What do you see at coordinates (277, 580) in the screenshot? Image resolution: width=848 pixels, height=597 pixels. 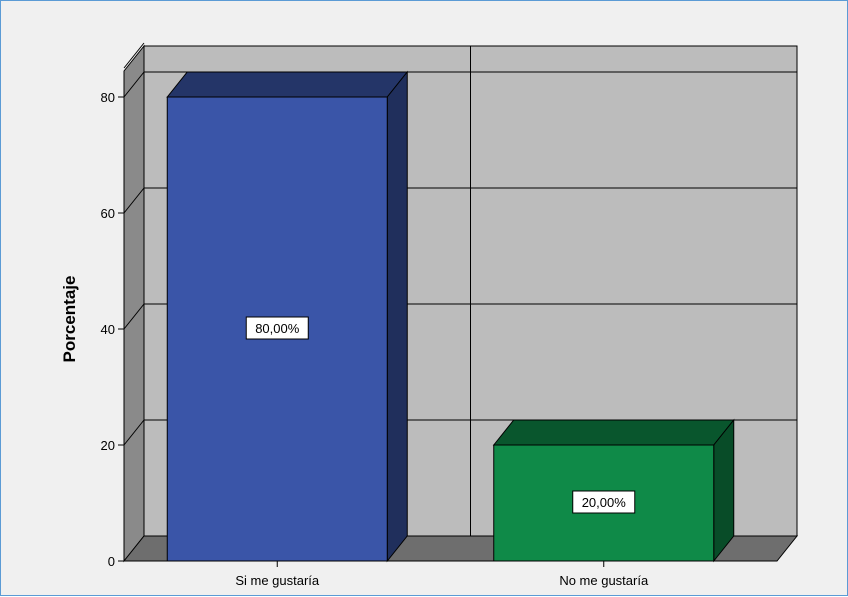 I see `x-tick-label: Si me gustaría` at bounding box center [277, 580].